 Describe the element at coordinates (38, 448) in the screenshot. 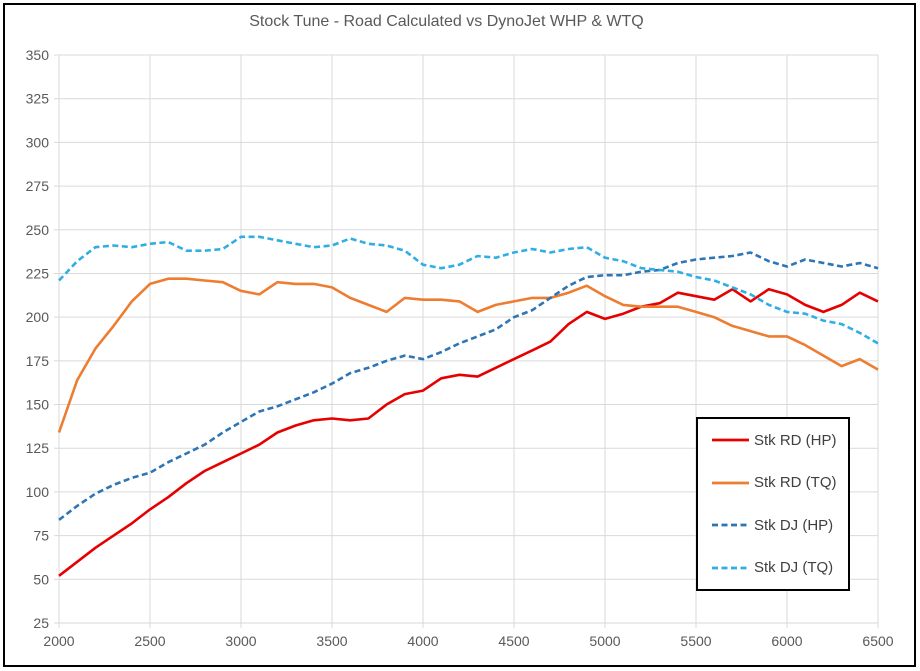

I see `y-tick-label: 125` at that location.